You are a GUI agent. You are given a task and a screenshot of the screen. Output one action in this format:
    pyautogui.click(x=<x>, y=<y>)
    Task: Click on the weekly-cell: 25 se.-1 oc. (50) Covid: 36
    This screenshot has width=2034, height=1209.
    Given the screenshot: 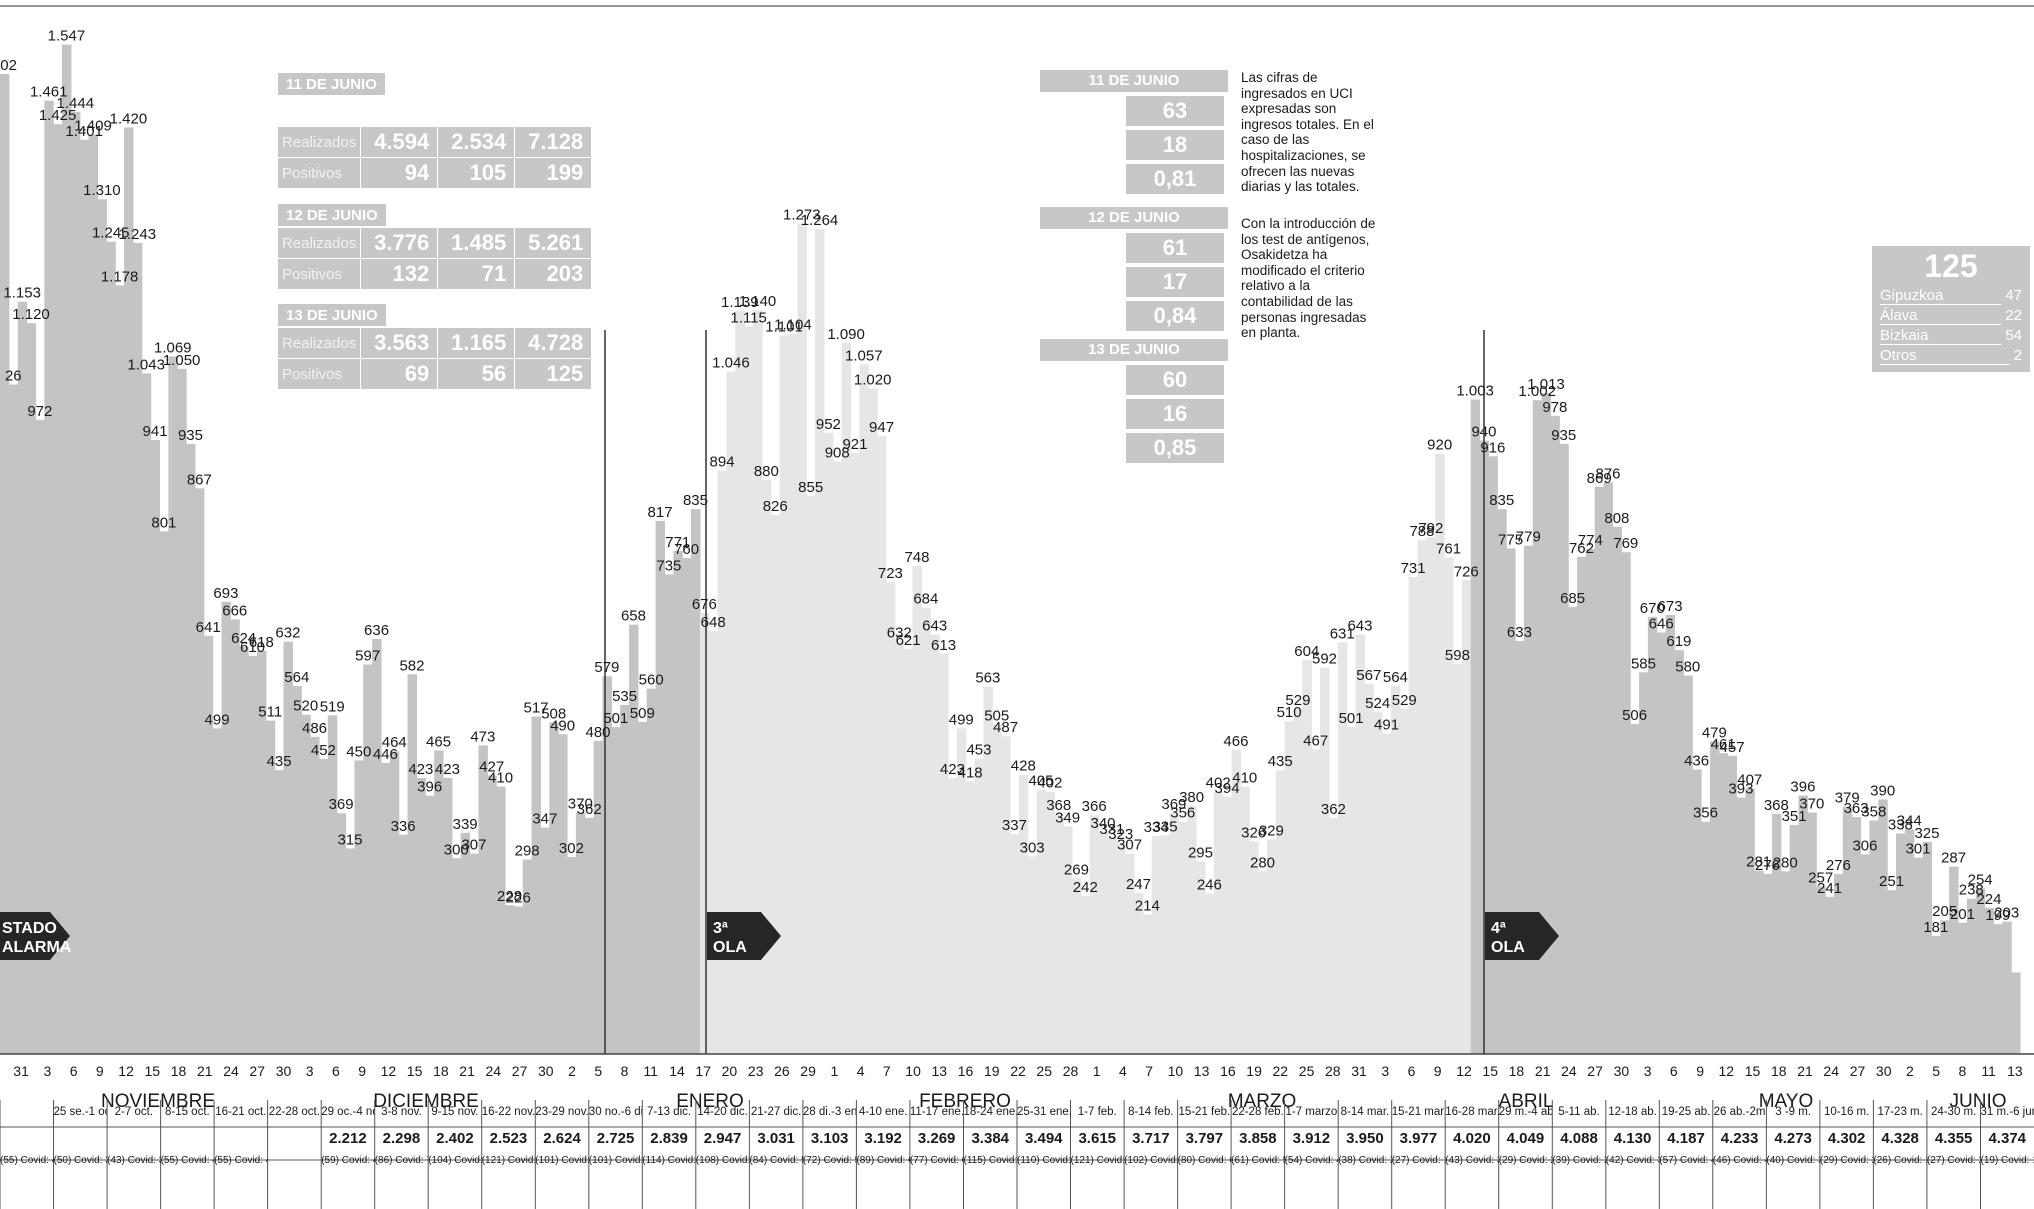 What is the action you would take?
    pyautogui.click(x=81, y=1136)
    